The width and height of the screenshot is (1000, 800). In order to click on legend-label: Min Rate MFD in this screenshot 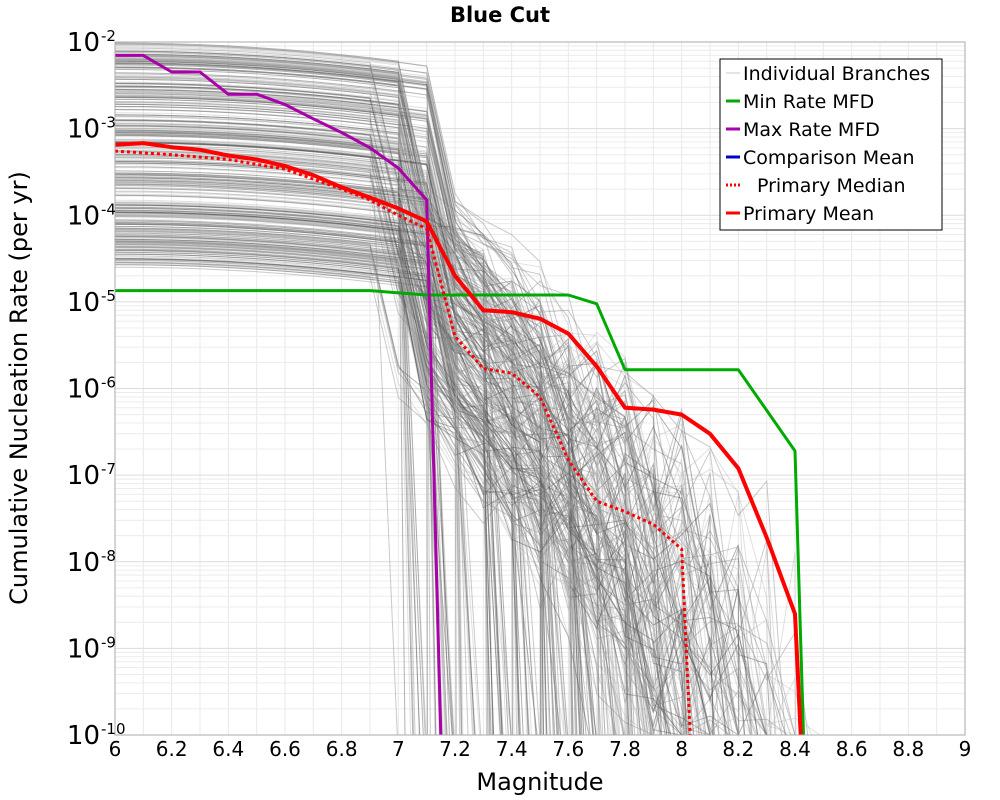, I will do `click(808, 102)`.